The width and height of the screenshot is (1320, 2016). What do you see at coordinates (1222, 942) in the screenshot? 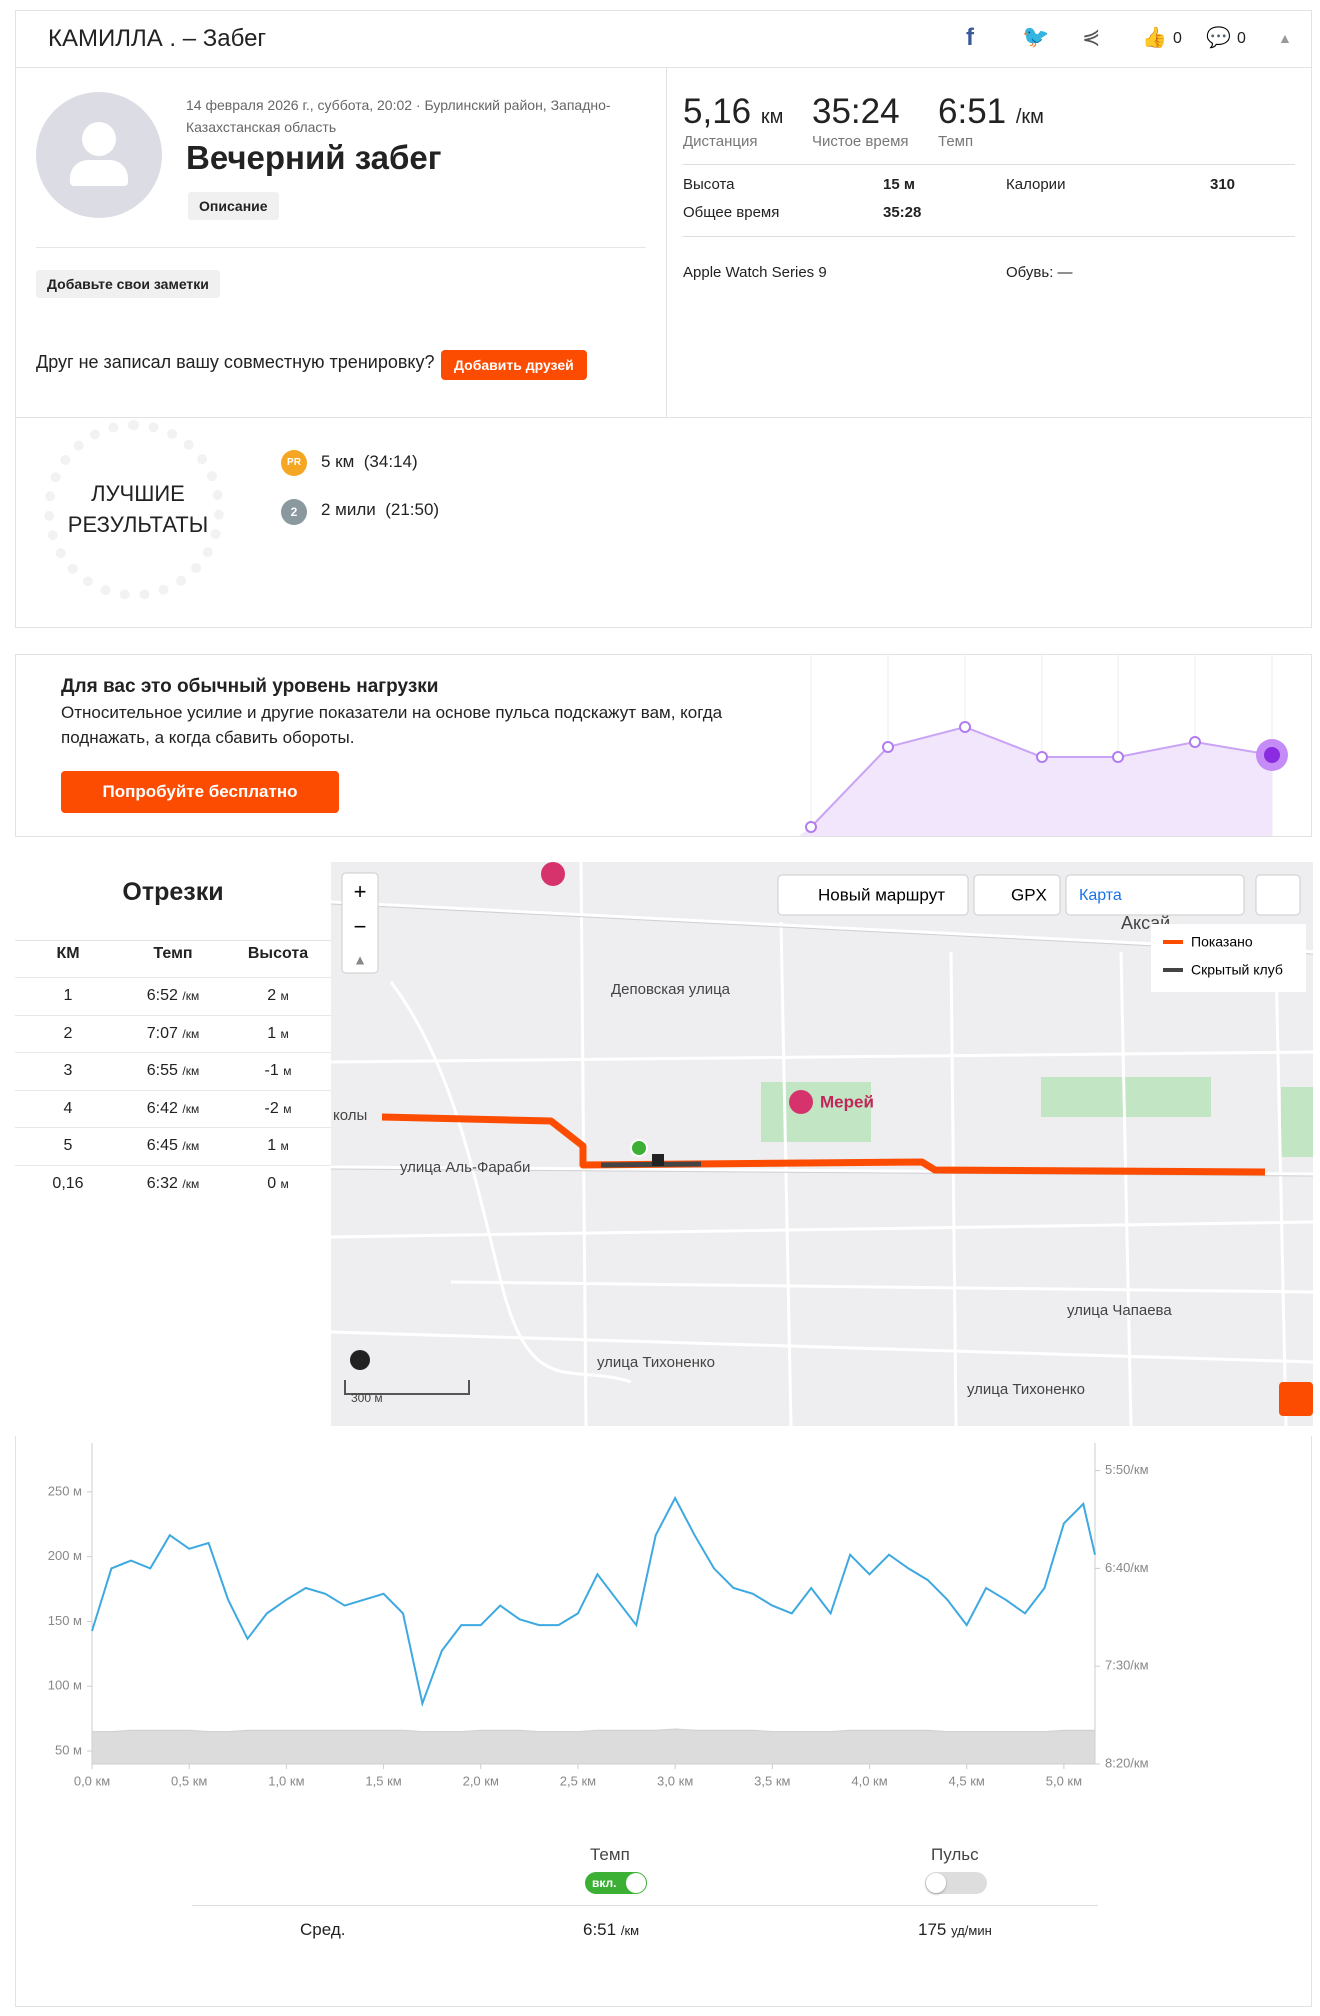
I see `legend-entry: Показано` at bounding box center [1222, 942].